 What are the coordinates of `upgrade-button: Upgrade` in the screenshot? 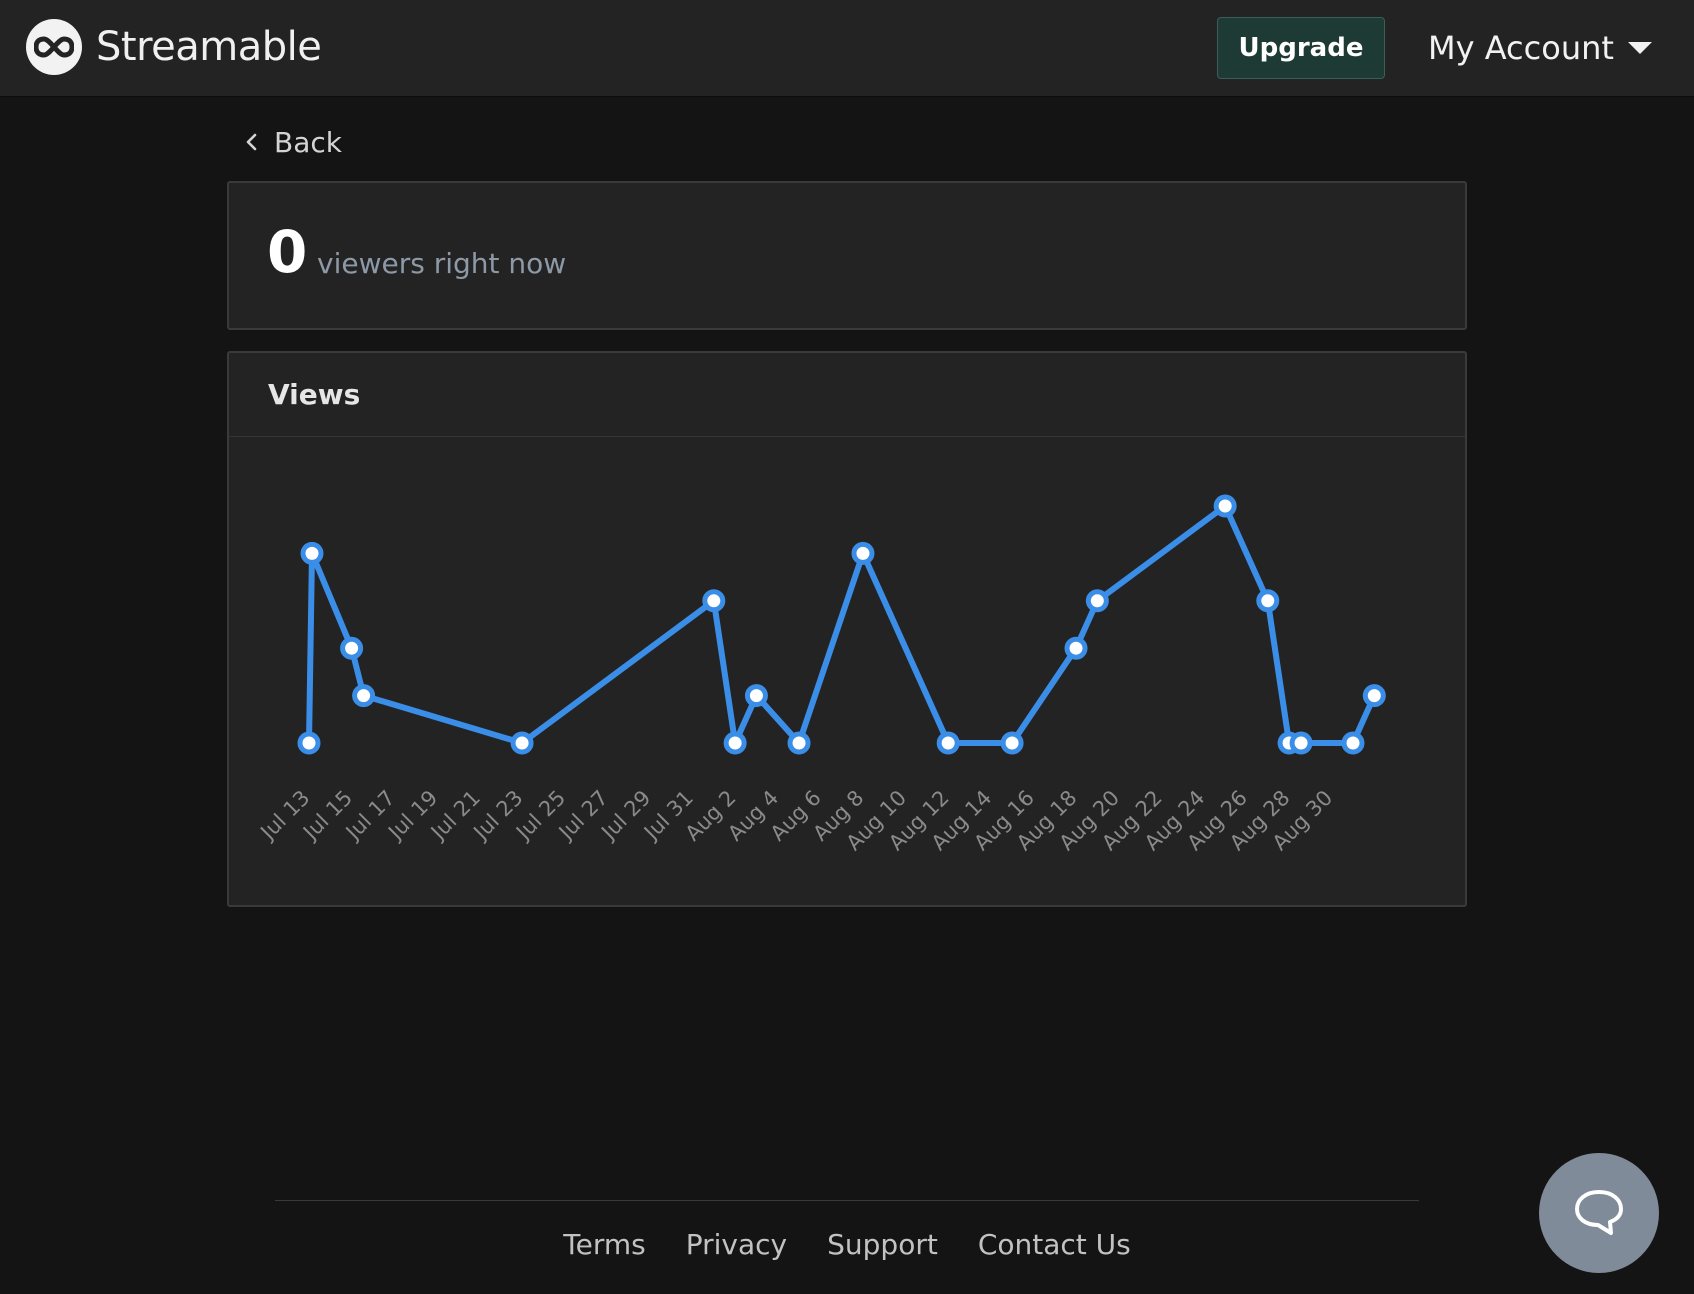 It's located at (1301, 48).